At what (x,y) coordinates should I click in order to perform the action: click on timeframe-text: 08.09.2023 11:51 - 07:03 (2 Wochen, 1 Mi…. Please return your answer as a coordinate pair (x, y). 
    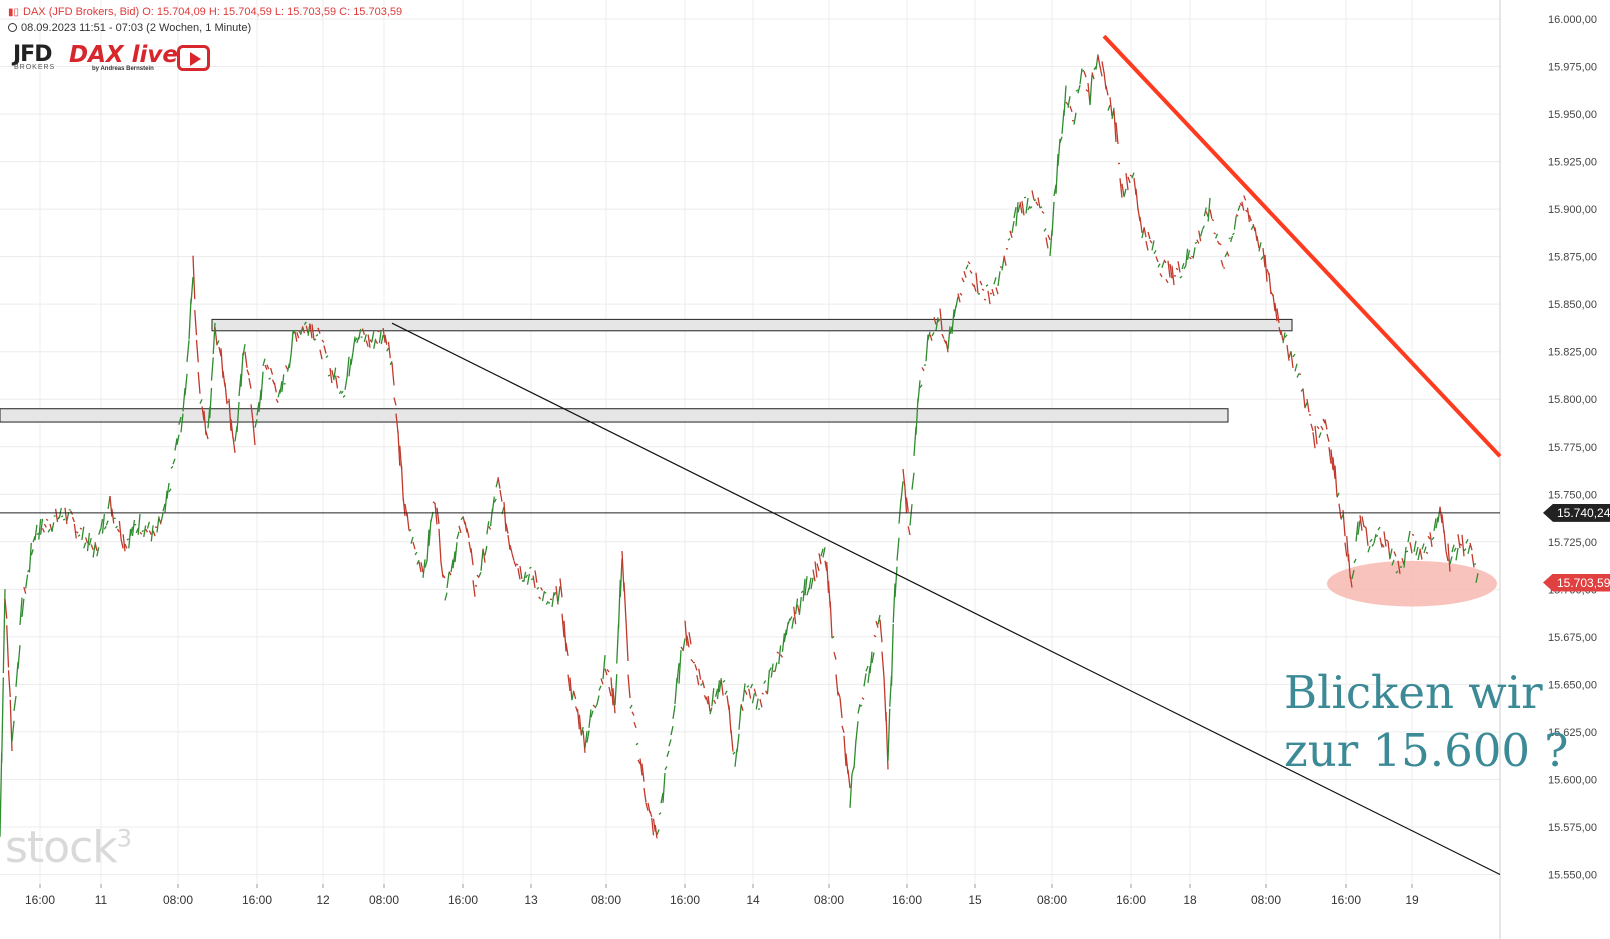
    Looking at the image, I should click on (136, 28).